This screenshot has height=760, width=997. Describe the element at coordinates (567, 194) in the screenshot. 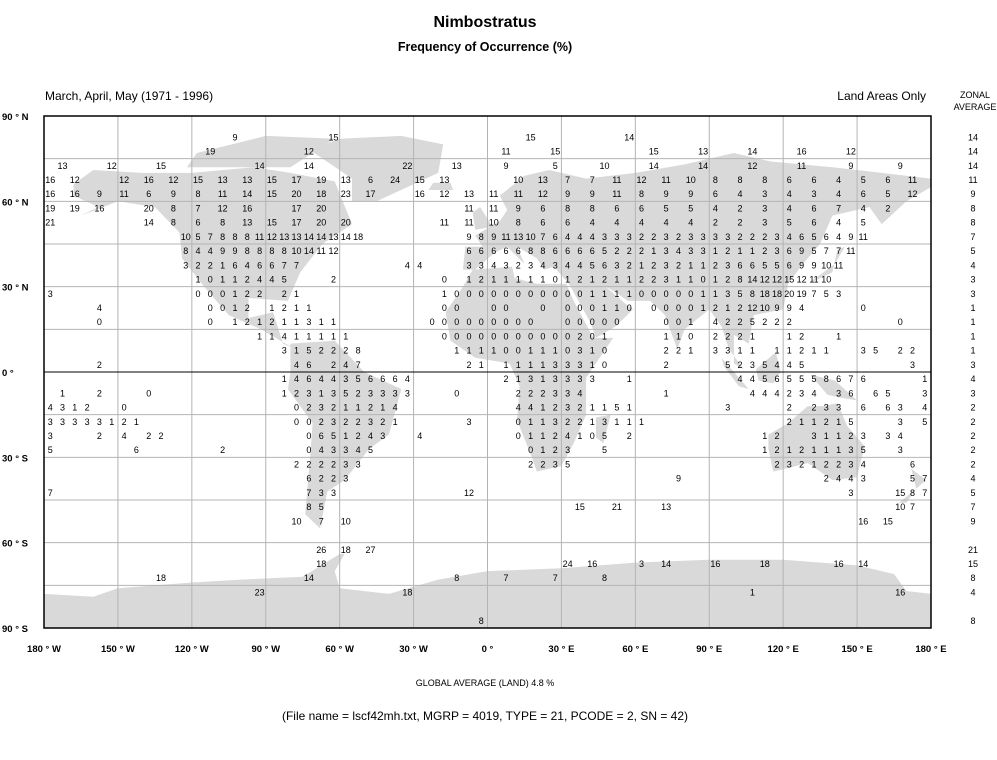

I see `cell-value: 9` at that location.